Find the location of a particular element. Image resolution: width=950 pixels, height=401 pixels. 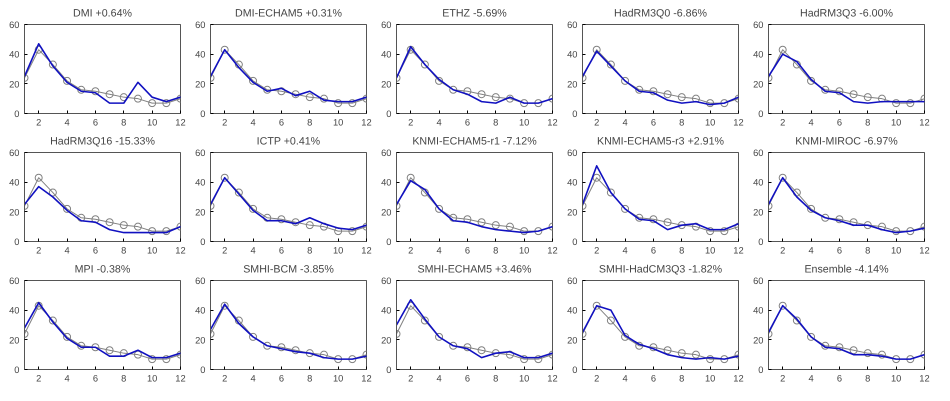

chart-title: DMI-ECHAM5 +0.31% is located at coordinates (288, 14).